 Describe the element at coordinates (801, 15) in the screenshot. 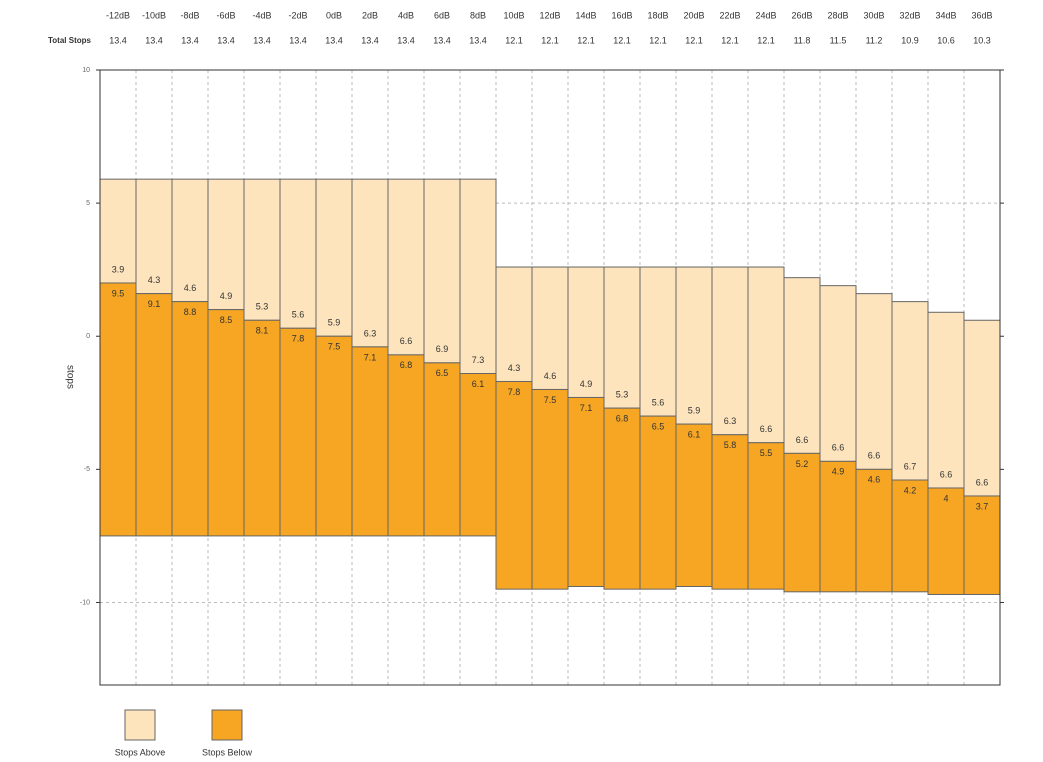

I see `category-label: 26dB` at that location.